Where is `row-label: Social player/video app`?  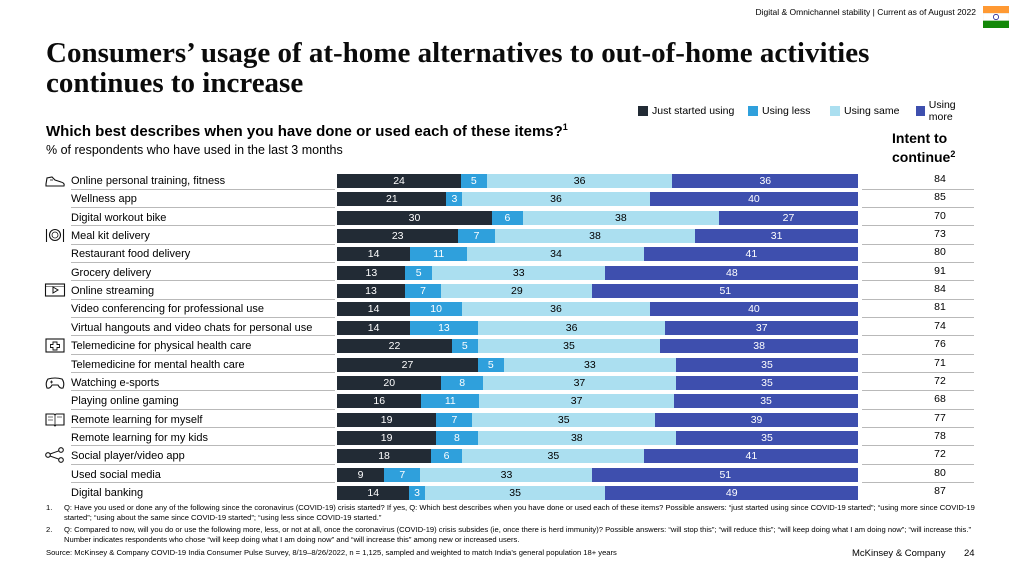 row-label: Social player/video app is located at coordinates (128, 456).